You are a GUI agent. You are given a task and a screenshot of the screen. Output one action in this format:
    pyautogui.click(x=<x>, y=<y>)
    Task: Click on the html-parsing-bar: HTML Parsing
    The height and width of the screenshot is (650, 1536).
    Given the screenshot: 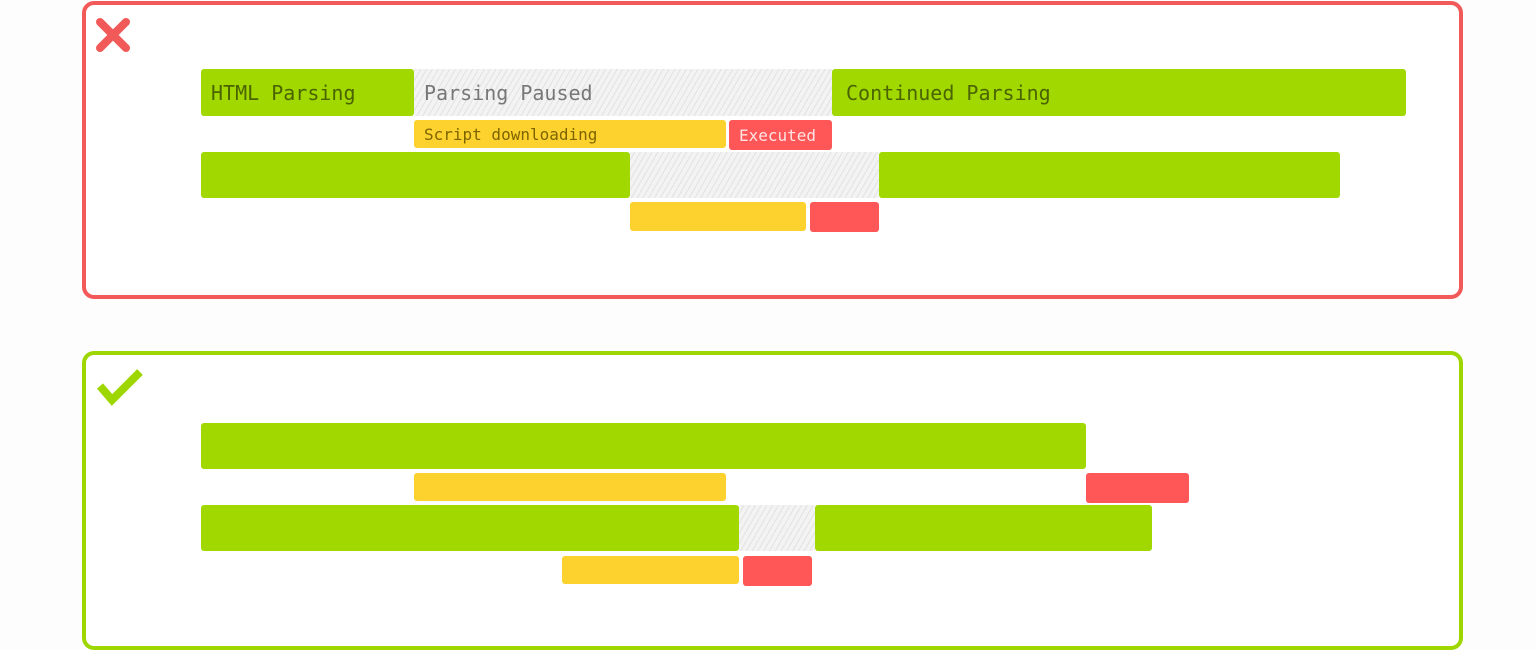 What is the action you would take?
    pyautogui.click(x=307, y=92)
    